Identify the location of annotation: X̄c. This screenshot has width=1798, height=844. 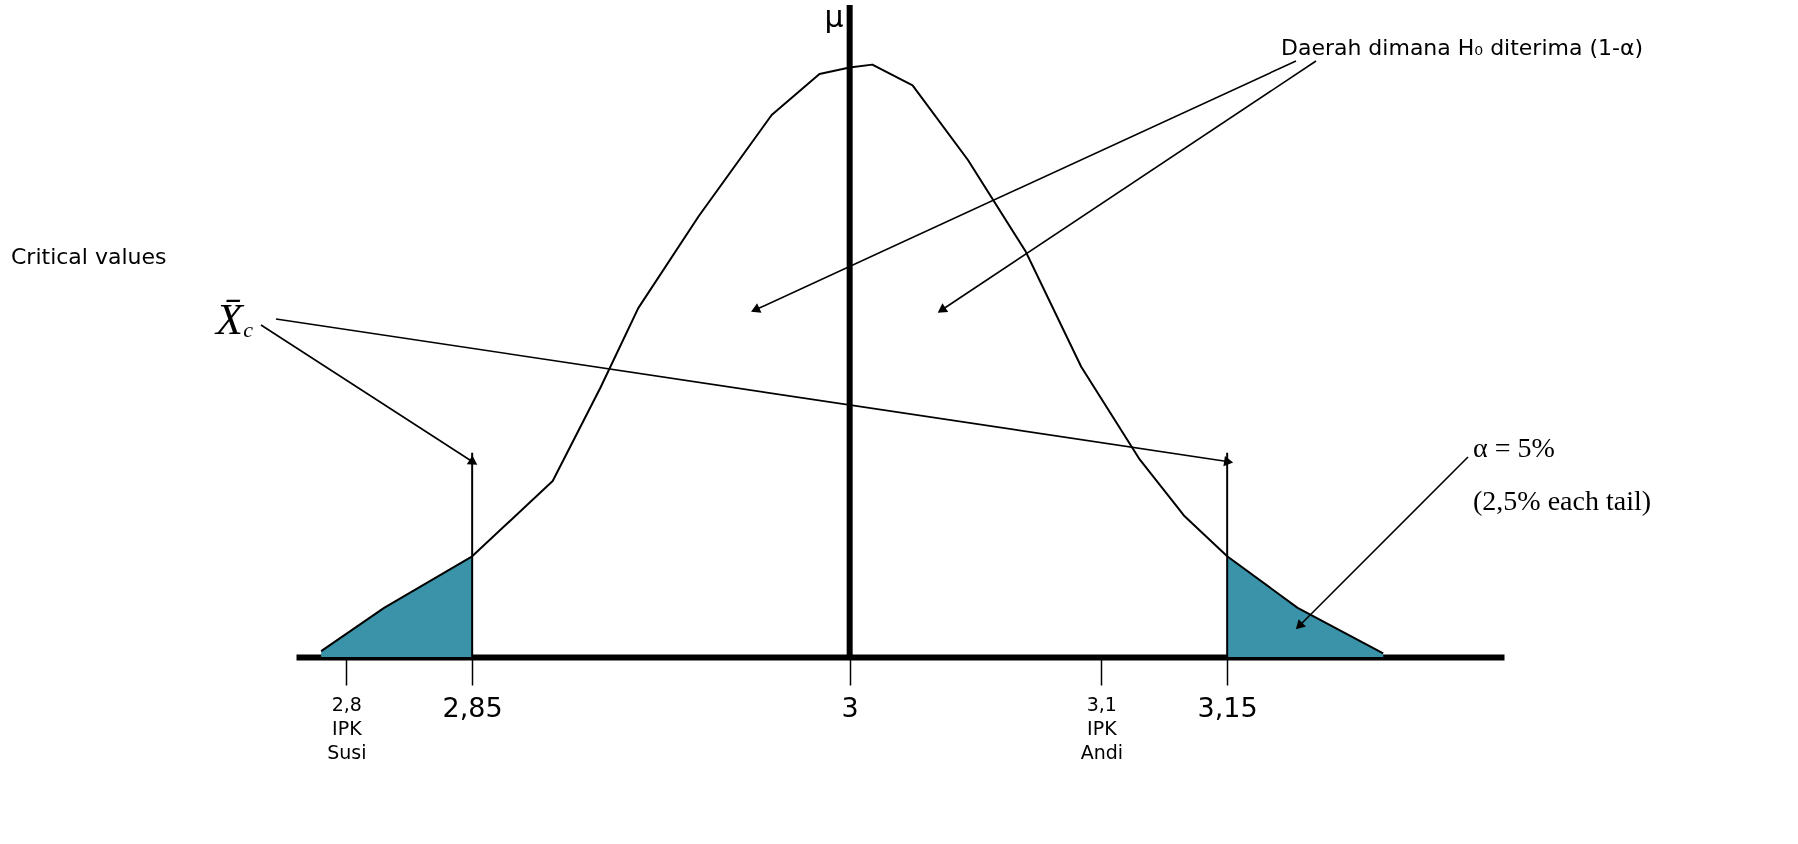
(234, 319).